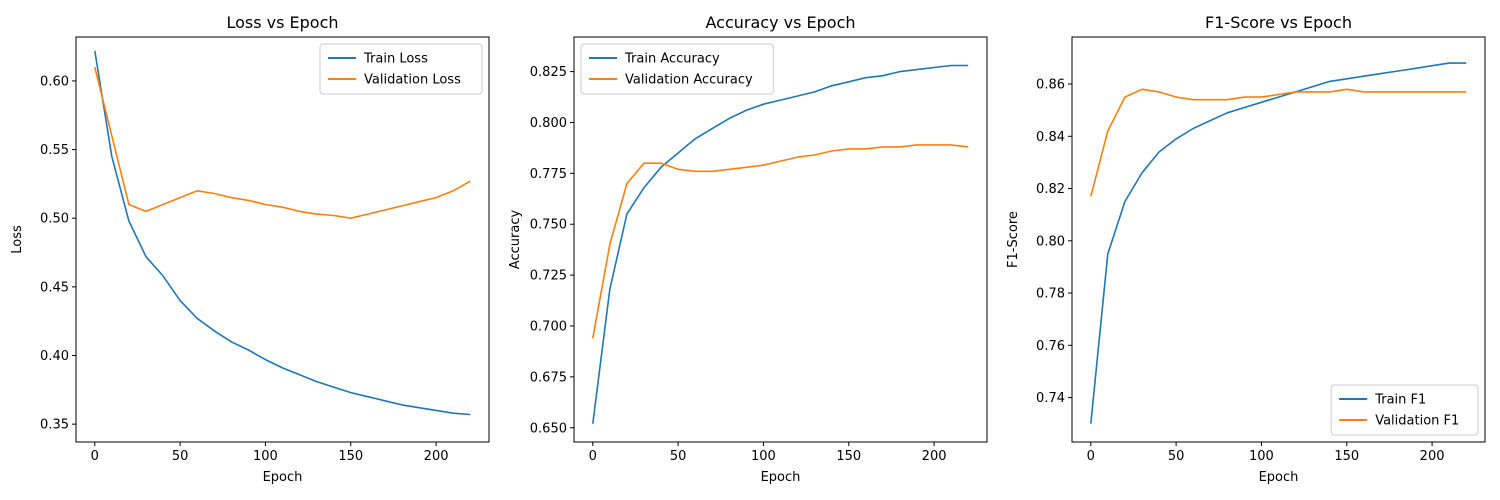 The image size is (1500, 500). Describe the element at coordinates (1050, 241) in the screenshot. I see `y-tick-label: 0.80` at that location.